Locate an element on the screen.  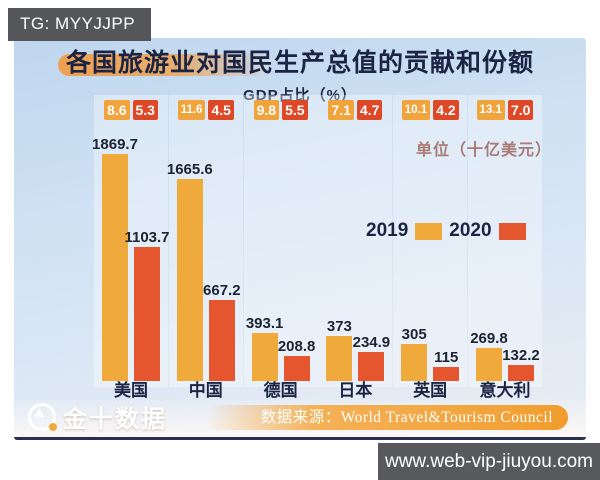
legend-label-2019: 2019 is located at coordinates (387, 230).